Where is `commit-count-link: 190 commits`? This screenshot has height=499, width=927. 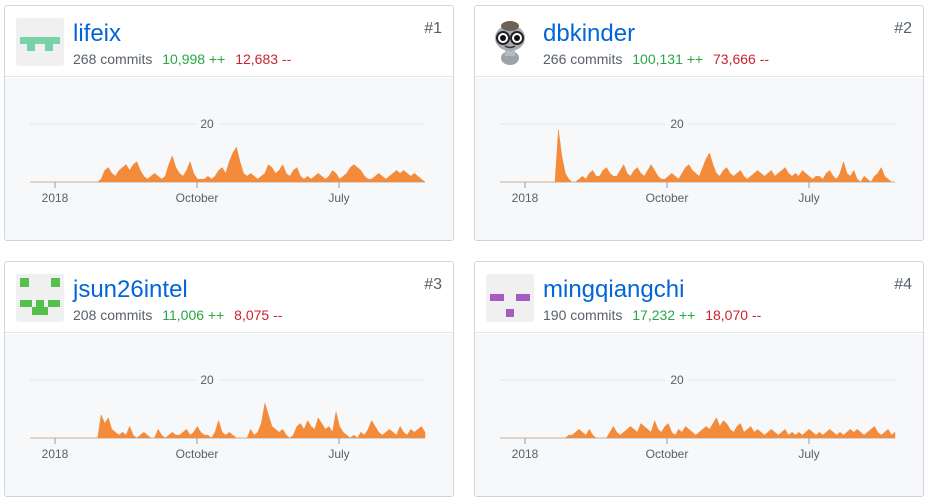 commit-count-link: 190 commits is located at coordinates (583, 315).